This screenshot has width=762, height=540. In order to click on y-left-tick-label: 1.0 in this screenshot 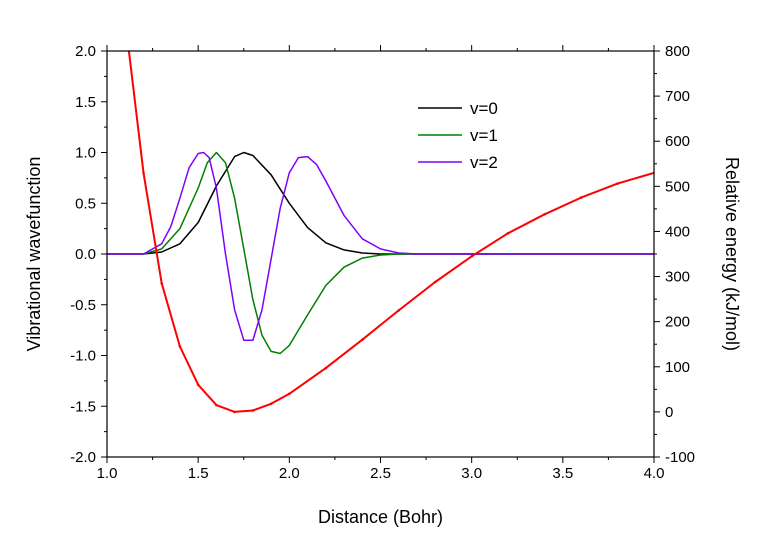, I will do `click(85, 153)`.